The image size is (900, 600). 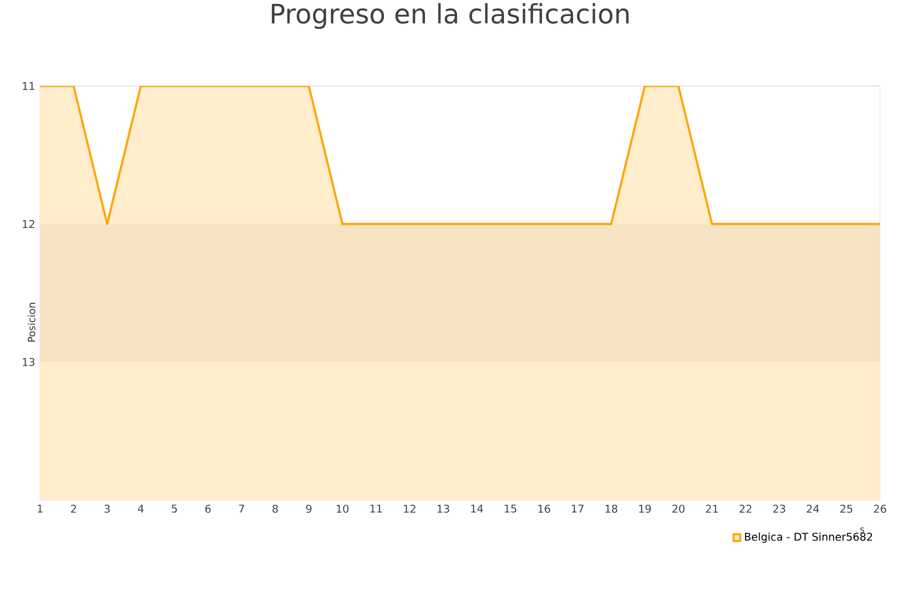 What do you see at coordinates (544, 508) in the screenshot?
I see `x-tick-label: 16` at bounding box center [544, 508].